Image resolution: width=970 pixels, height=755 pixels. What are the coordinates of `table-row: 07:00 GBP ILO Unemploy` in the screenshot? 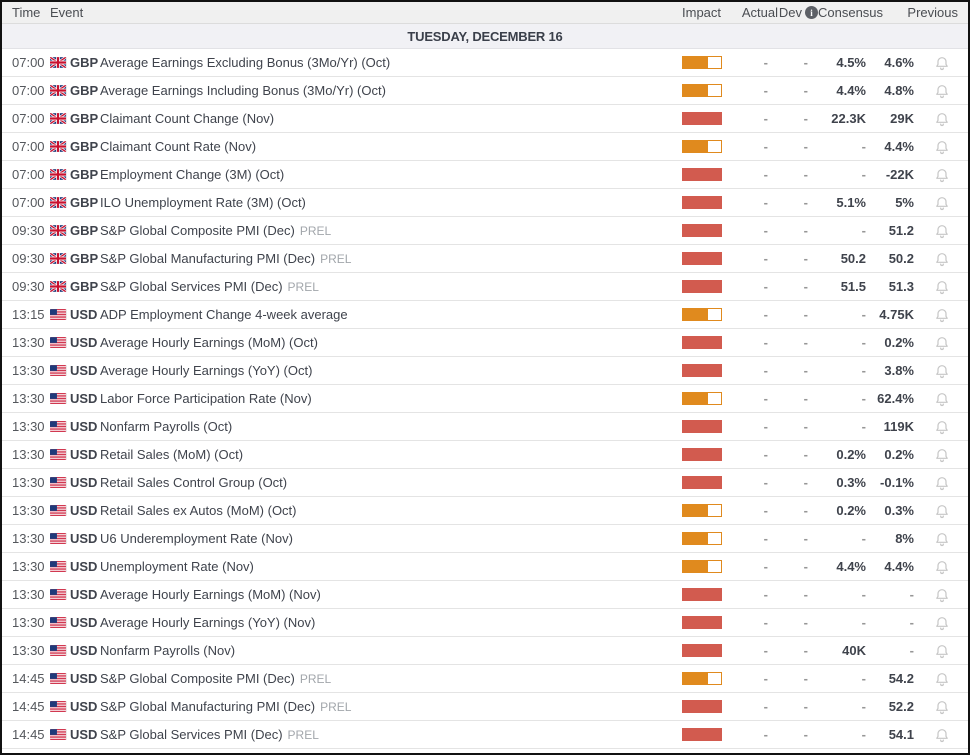 It's located at (485, 203).